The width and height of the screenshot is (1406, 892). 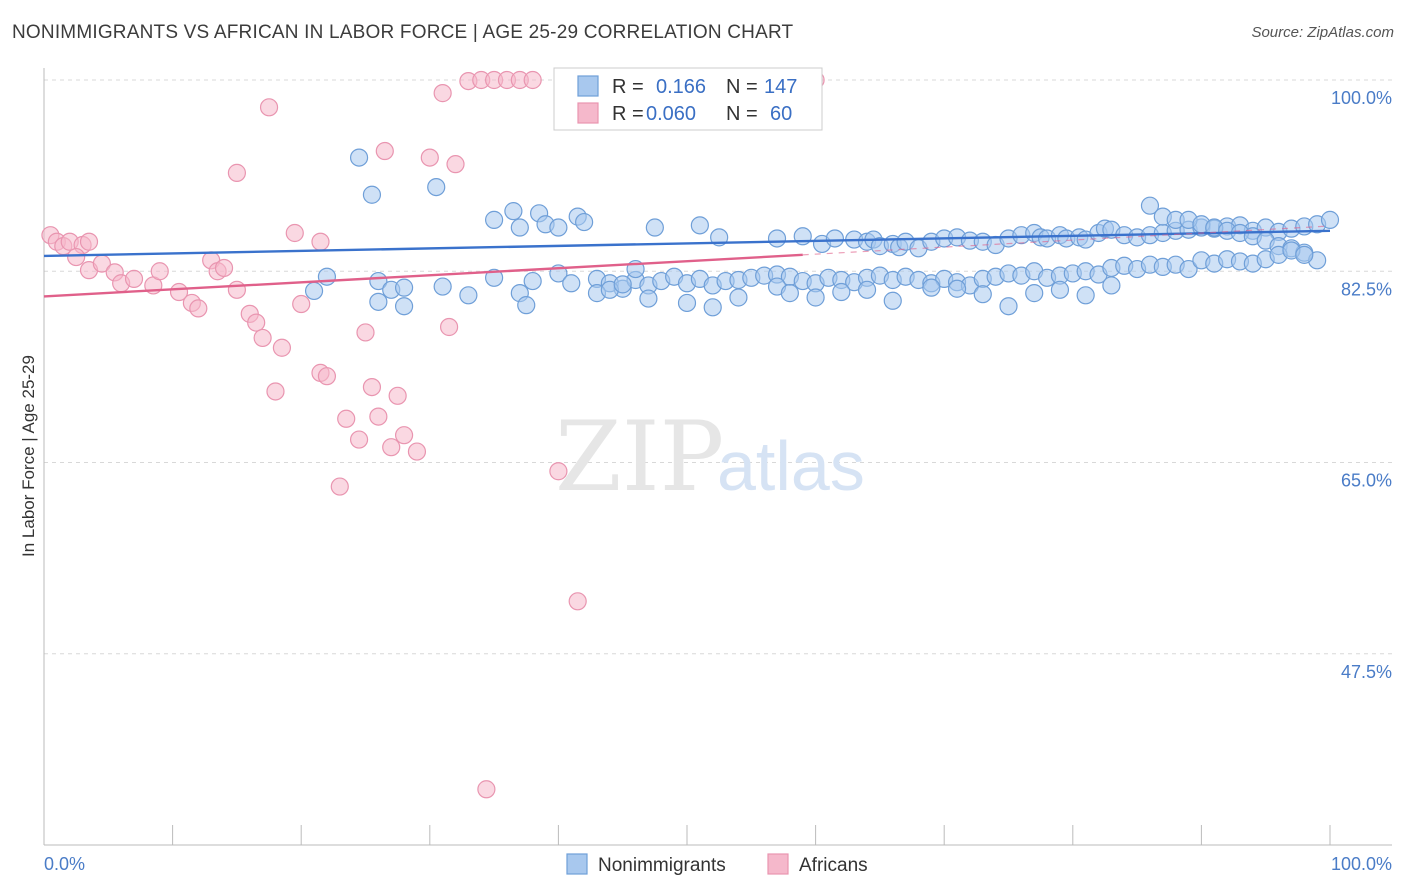 I want to click on nonimmigrants-points, so click(x=822, y=232).